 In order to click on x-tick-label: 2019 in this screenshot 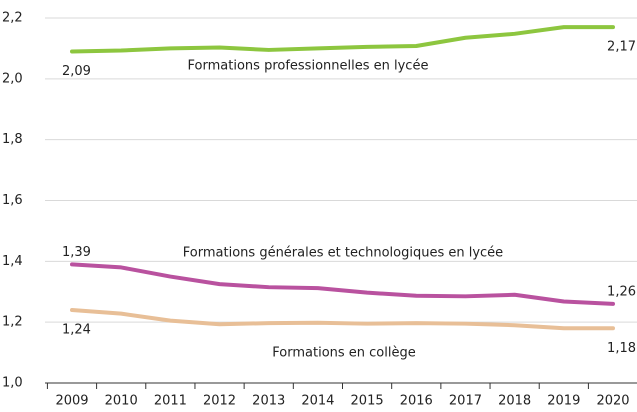, I will do `click(563, 401)`.